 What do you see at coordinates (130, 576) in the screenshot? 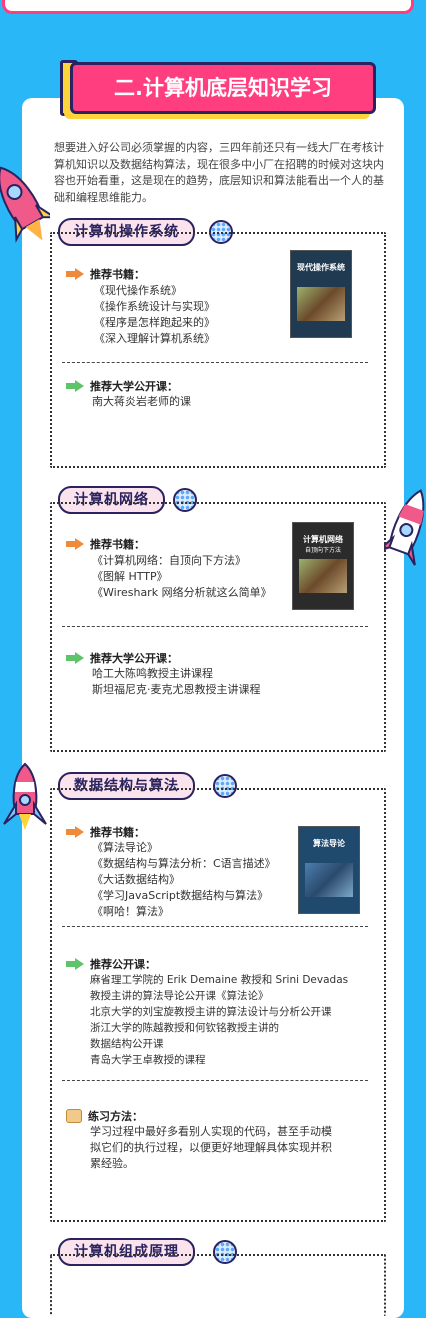
I see `list-item: 《图解 HTTP》` at bounding box center [130, 576].